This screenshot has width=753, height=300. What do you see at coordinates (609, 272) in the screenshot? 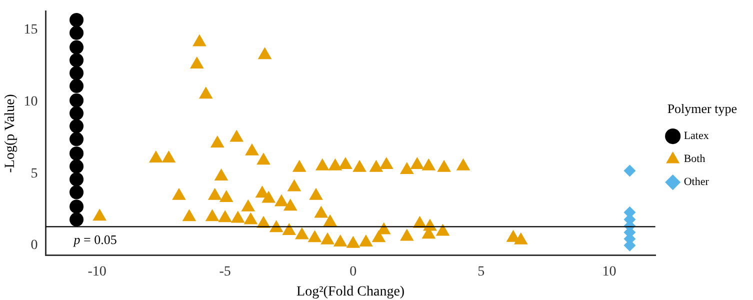
I see `x-tick-label: 10` at bounding box center [609, 272].